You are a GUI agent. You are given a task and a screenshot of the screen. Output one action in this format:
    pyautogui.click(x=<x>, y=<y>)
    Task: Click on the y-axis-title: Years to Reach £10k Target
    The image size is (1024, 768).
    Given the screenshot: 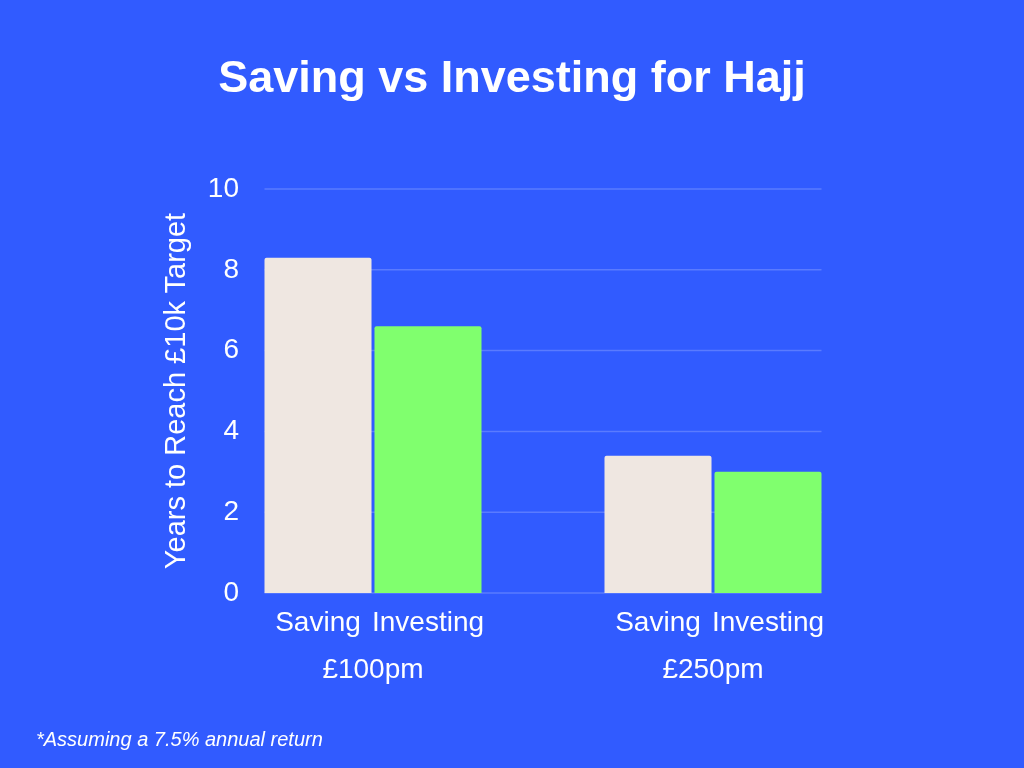 What is the action you would take?
    pyautogui.click(x=175, y=391)
    